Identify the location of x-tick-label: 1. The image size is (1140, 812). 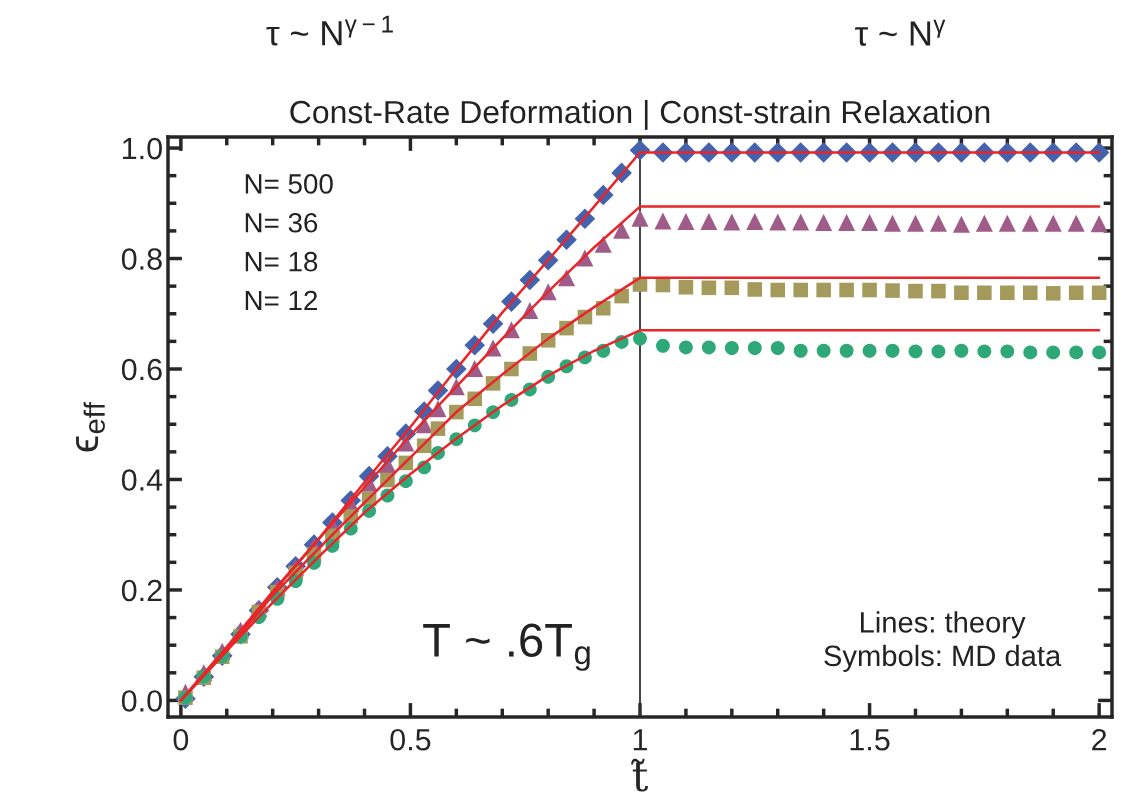
(640, 740).